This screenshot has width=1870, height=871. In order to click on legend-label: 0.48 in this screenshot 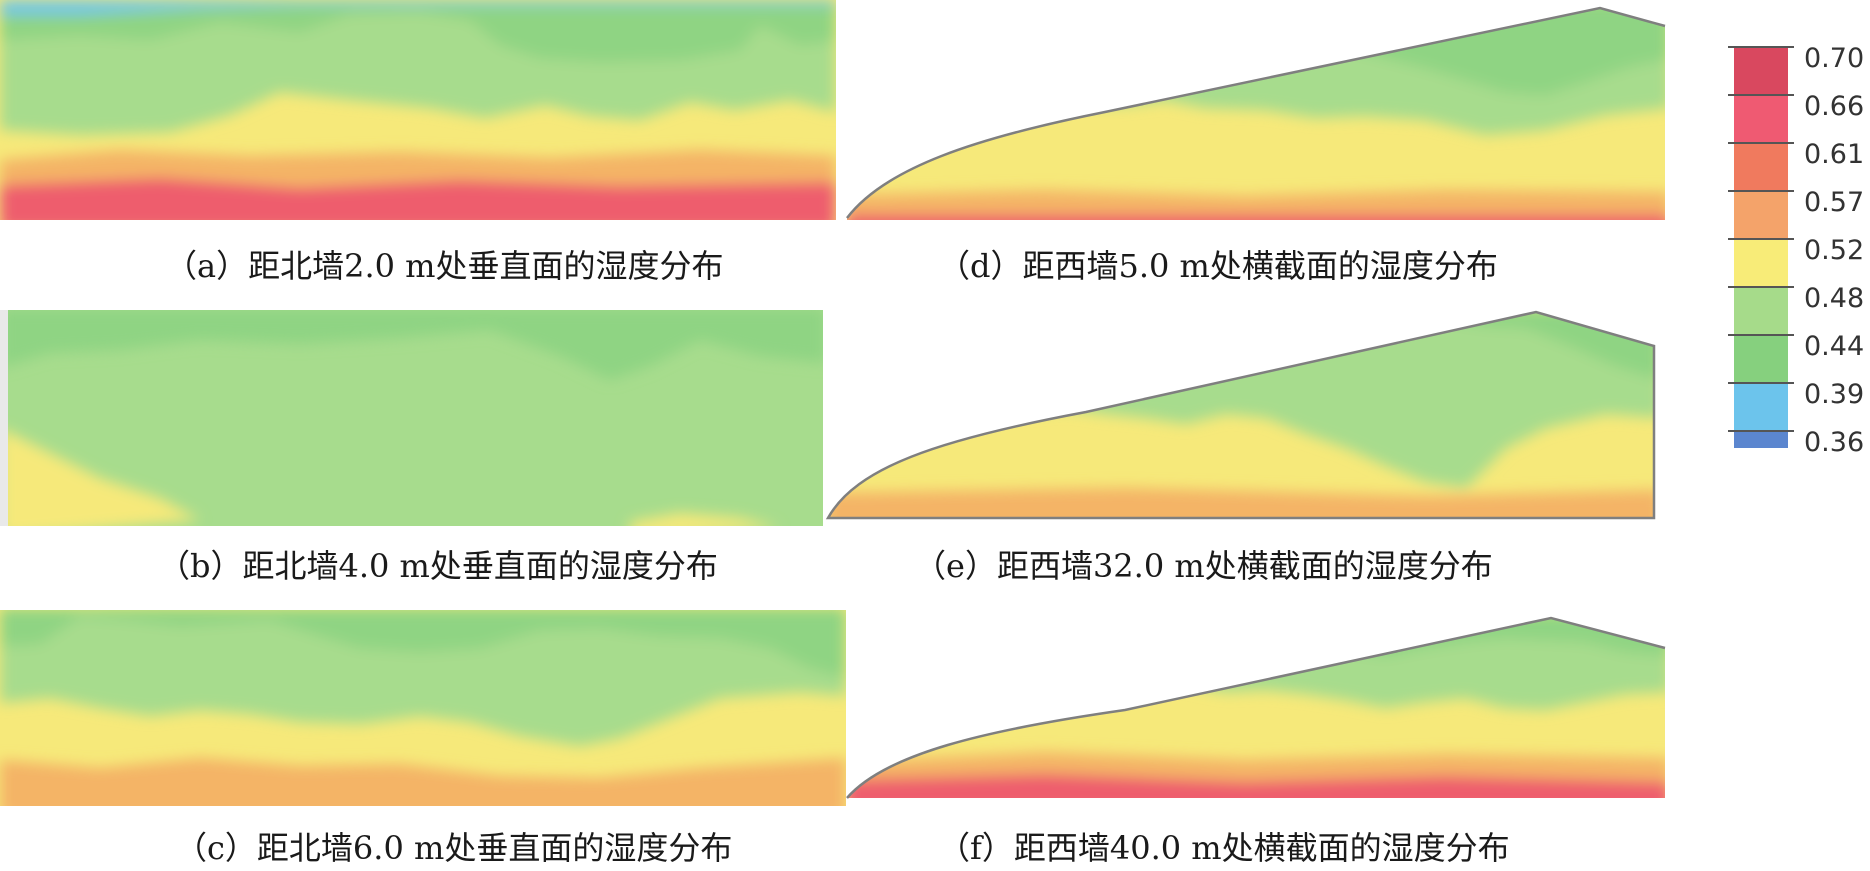, I will do `click(1834, 298)`.